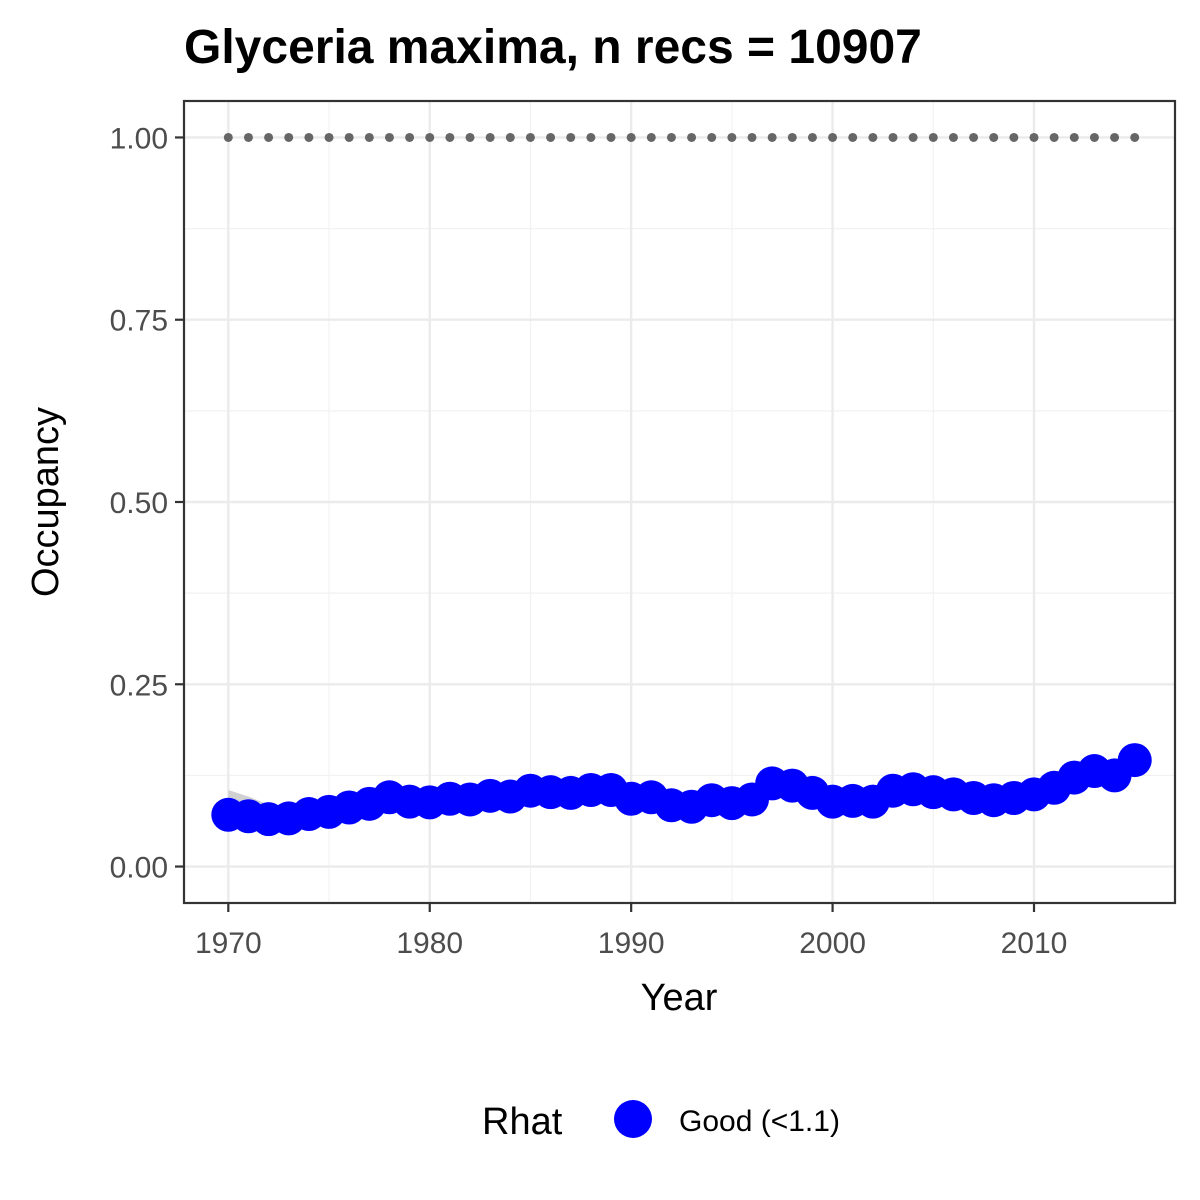  I want to click on chart-title: Glyceria maxima, n recs = 10907, so click(553, 47).